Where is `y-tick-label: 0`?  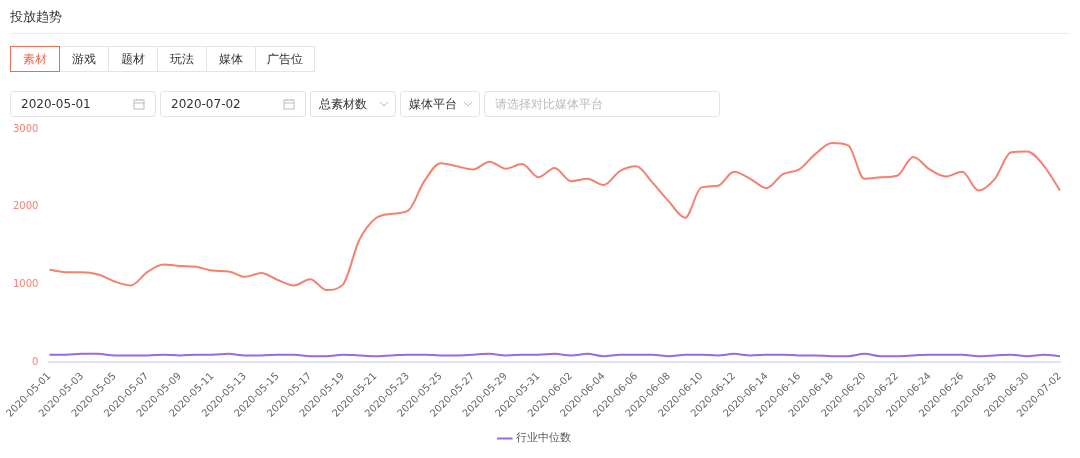
y-tick-label: 0 is located at coordinates (35, 362).